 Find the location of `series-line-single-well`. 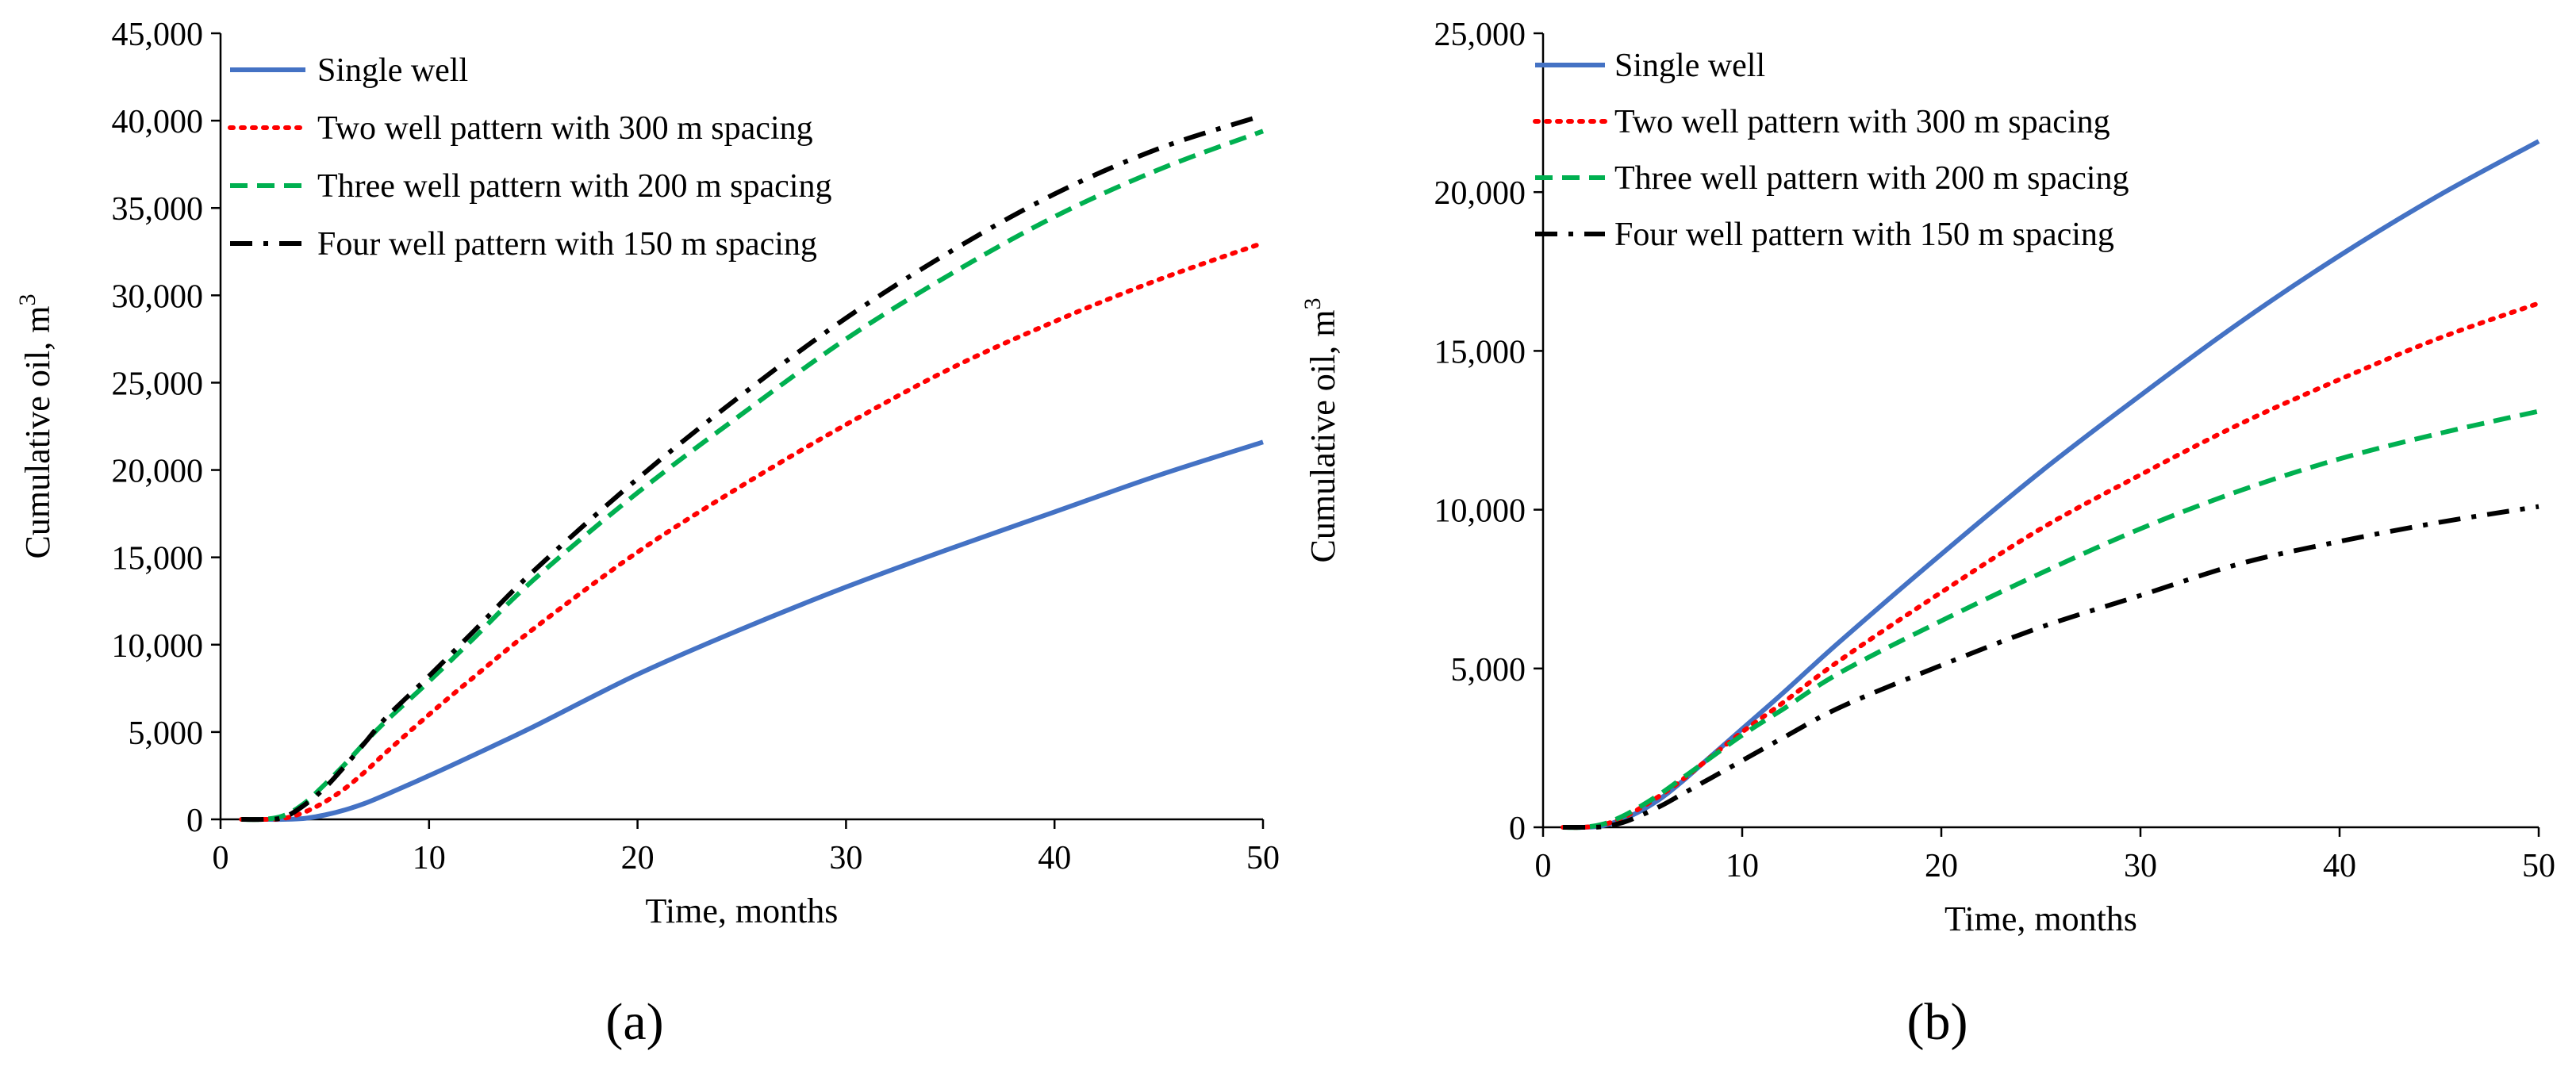

series-line-single-well is located at coordinates (752, 631).